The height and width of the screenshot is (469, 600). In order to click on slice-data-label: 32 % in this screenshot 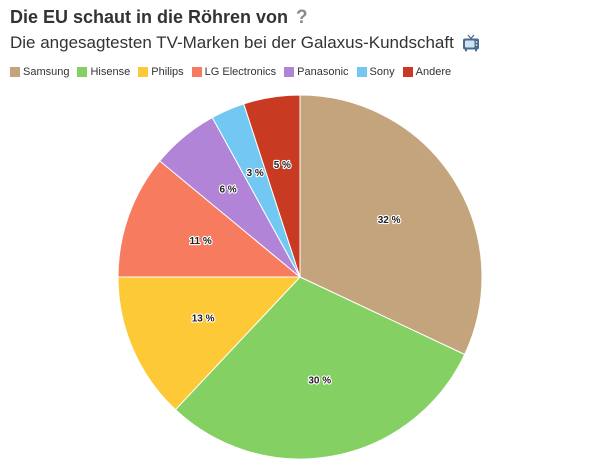, I will do `click(389, 220)`.